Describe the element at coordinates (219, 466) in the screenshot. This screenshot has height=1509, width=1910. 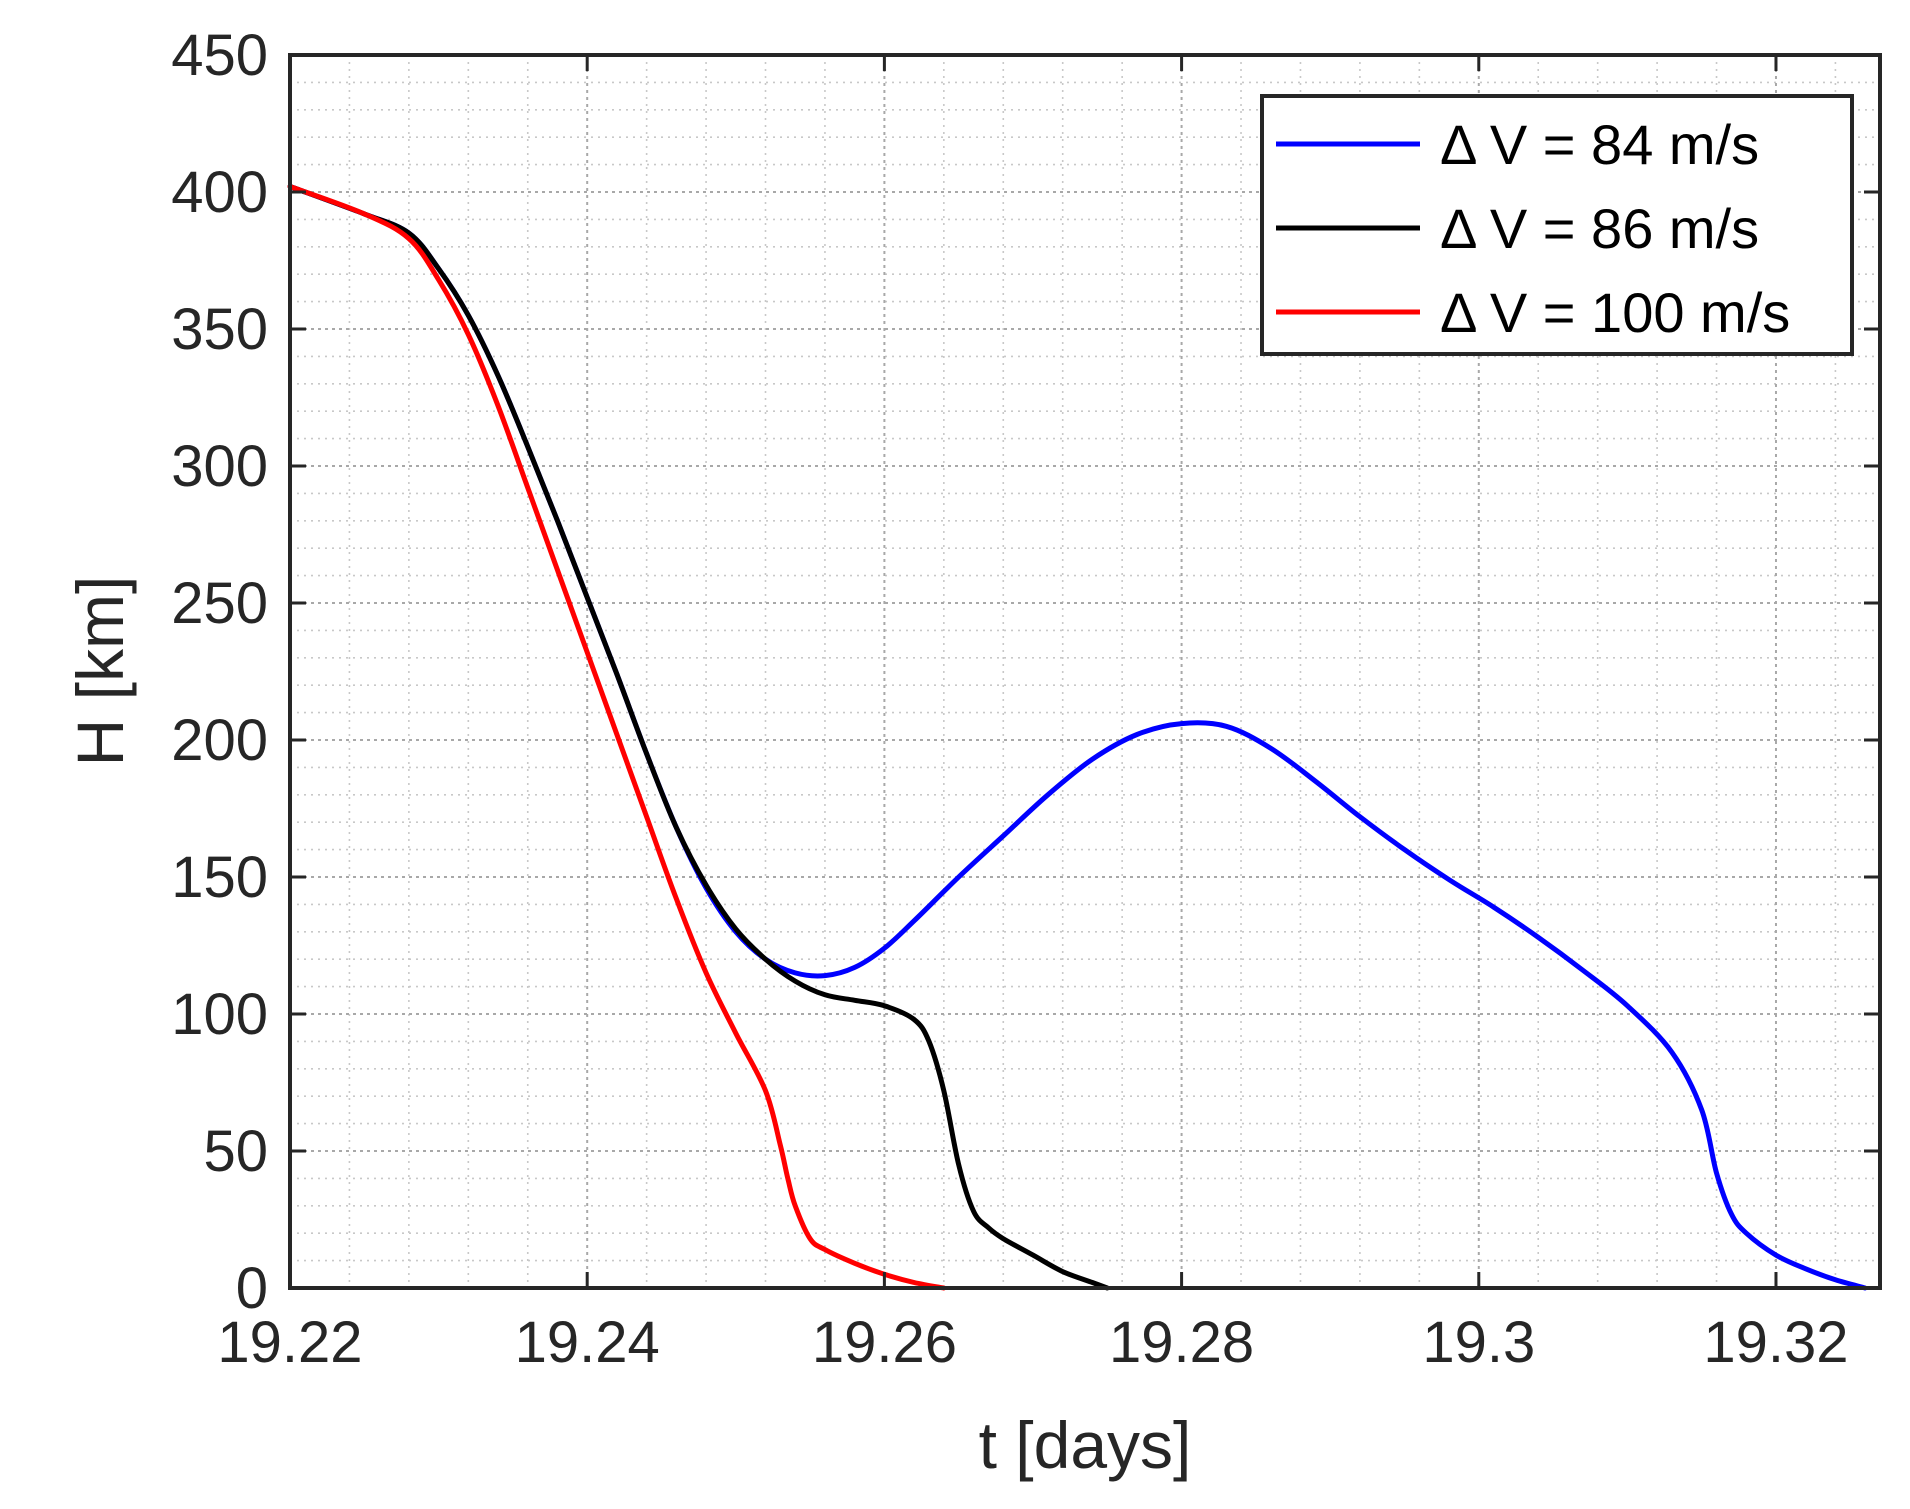
I see `y-tick-label: 300` at that location.